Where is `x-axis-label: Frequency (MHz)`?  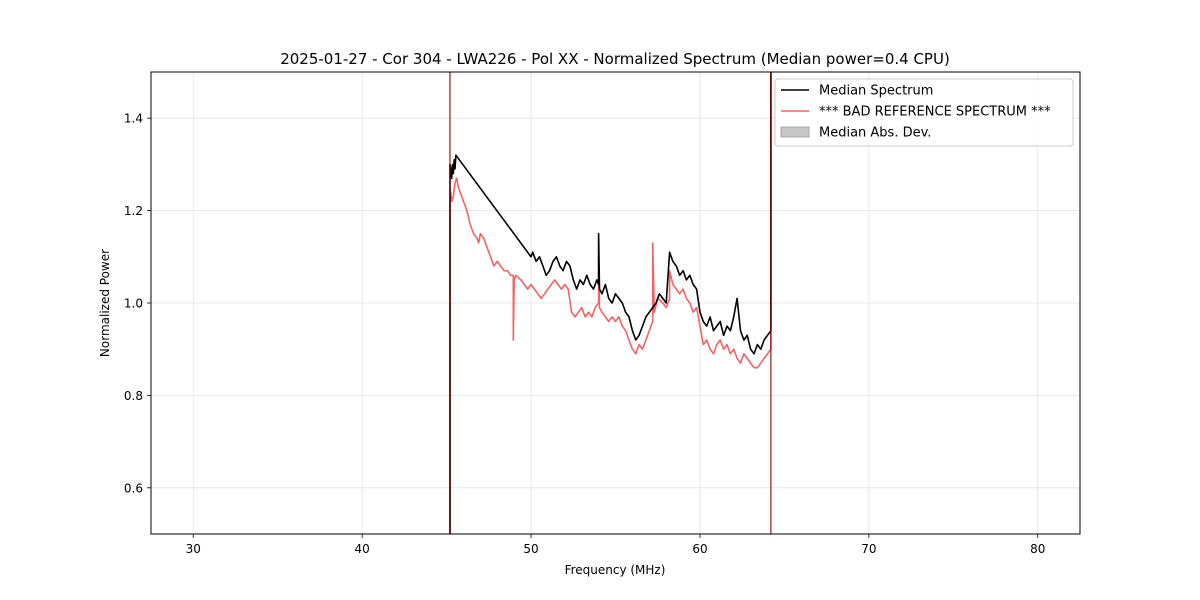
x-axis-label: Frequency (MHz) is located at coordinates (615, 570).